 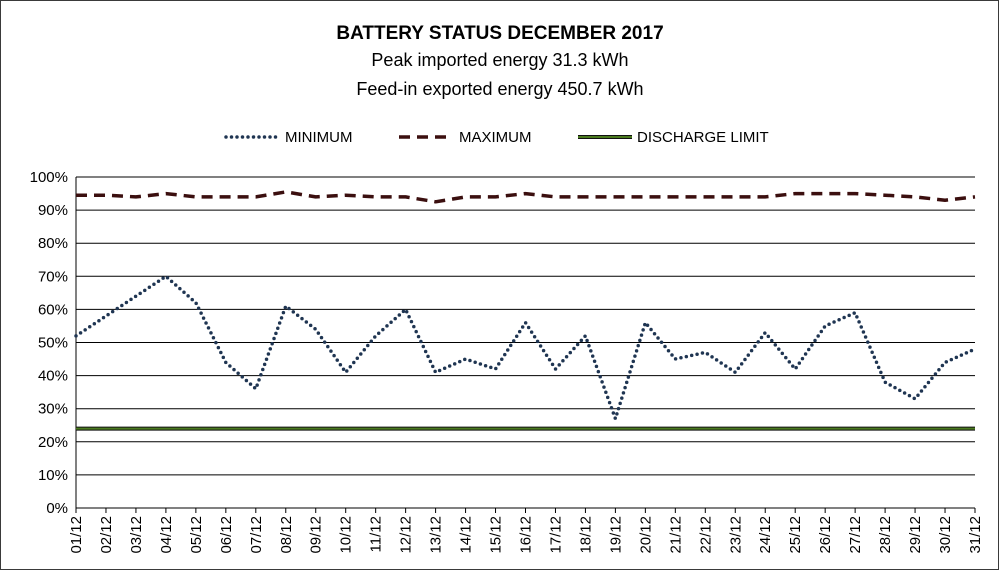 I want to click on x-tick-label: 29/12, so click(x=915, y=535).